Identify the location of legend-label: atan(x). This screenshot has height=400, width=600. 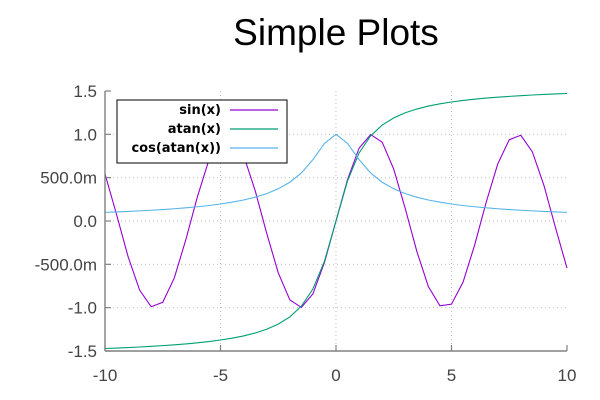
(194, 129).